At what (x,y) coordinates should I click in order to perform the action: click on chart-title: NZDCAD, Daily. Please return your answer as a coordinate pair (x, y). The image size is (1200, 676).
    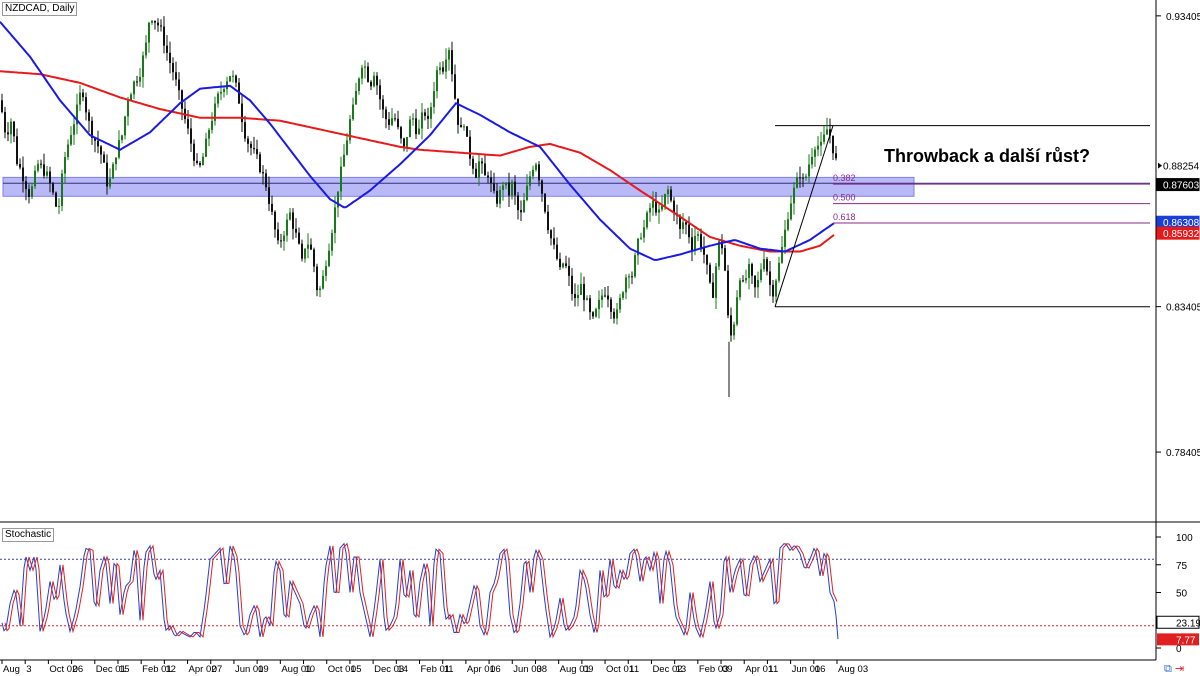
    Looking at the image, I should click on (40, 9).